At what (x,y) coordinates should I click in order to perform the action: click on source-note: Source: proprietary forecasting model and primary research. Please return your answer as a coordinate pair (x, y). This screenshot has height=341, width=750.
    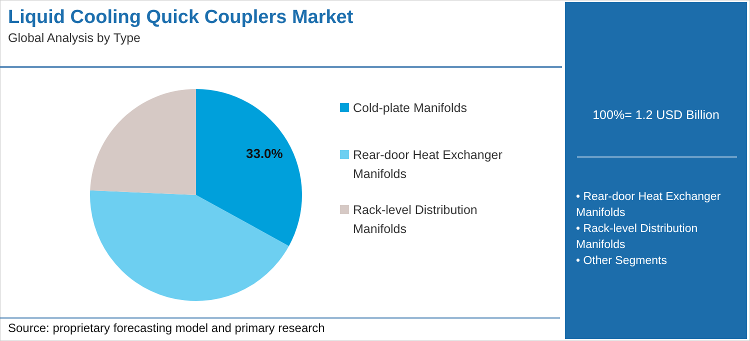
    Looking at the image, I should click on (166, 328).